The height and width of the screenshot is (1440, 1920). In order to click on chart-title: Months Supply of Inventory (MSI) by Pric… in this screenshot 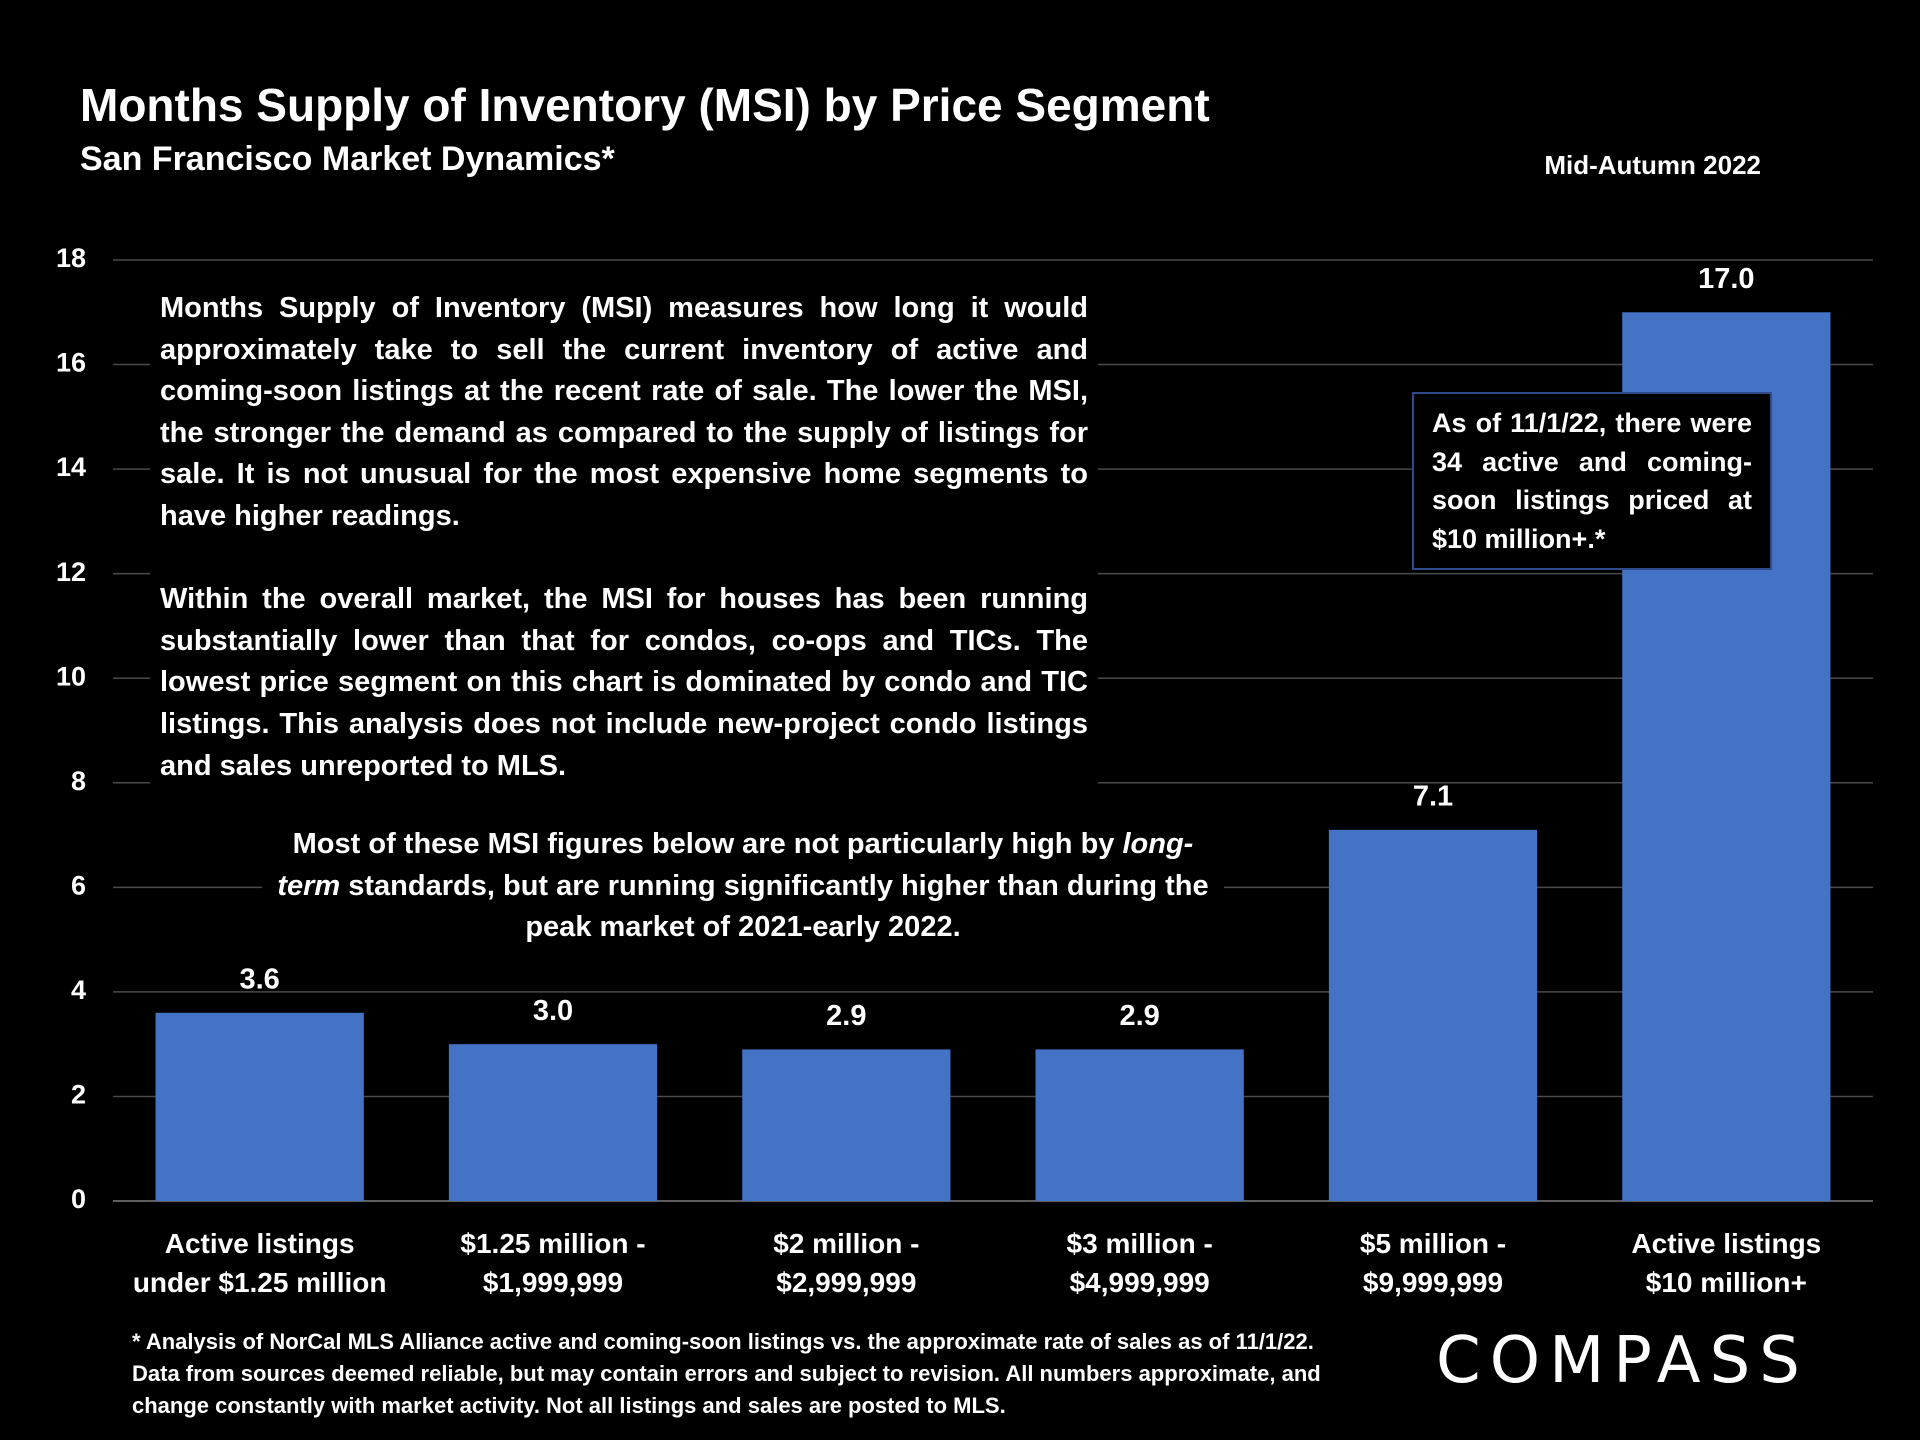, I will do `click(645, 105)`.